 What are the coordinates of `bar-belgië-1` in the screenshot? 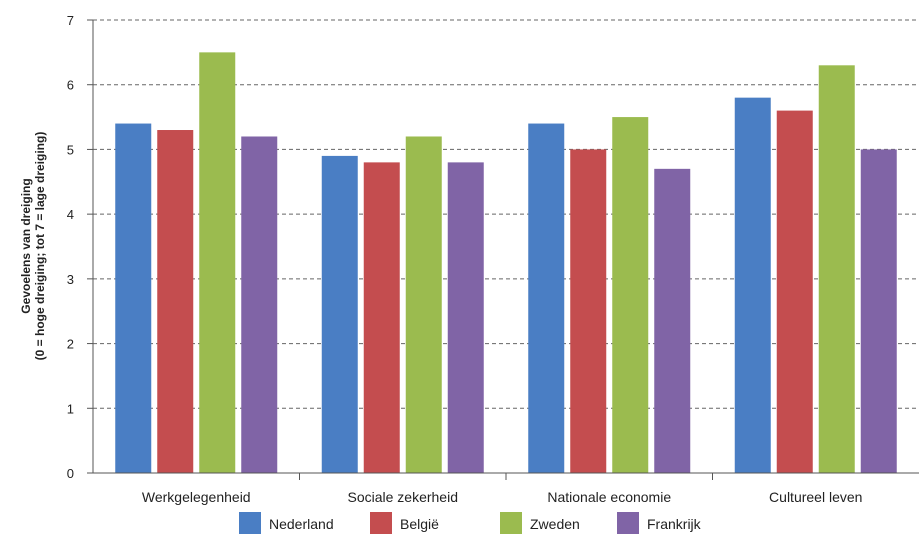 It's located at (175, 301).